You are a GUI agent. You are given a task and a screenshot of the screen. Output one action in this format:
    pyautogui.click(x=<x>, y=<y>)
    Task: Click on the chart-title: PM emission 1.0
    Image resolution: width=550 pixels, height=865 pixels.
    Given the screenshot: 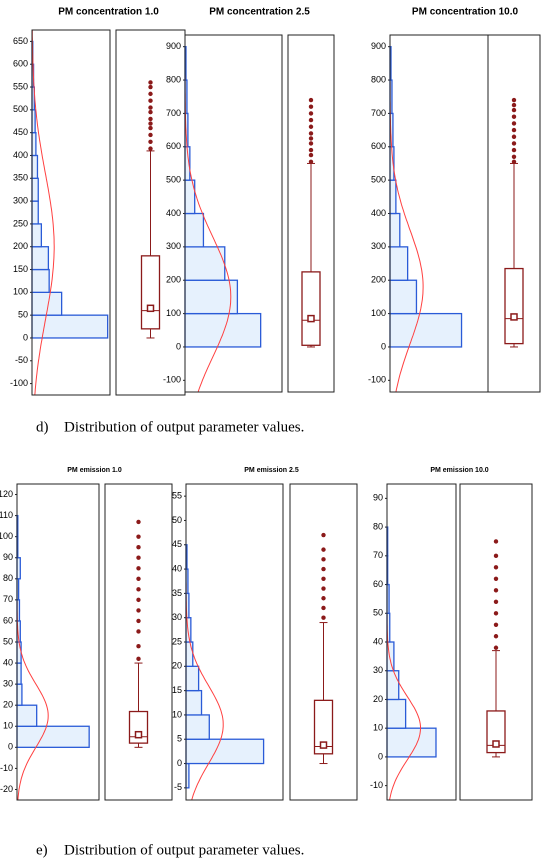 What is the action you would take?
    pyautogui.click(x=94, y=470)
    